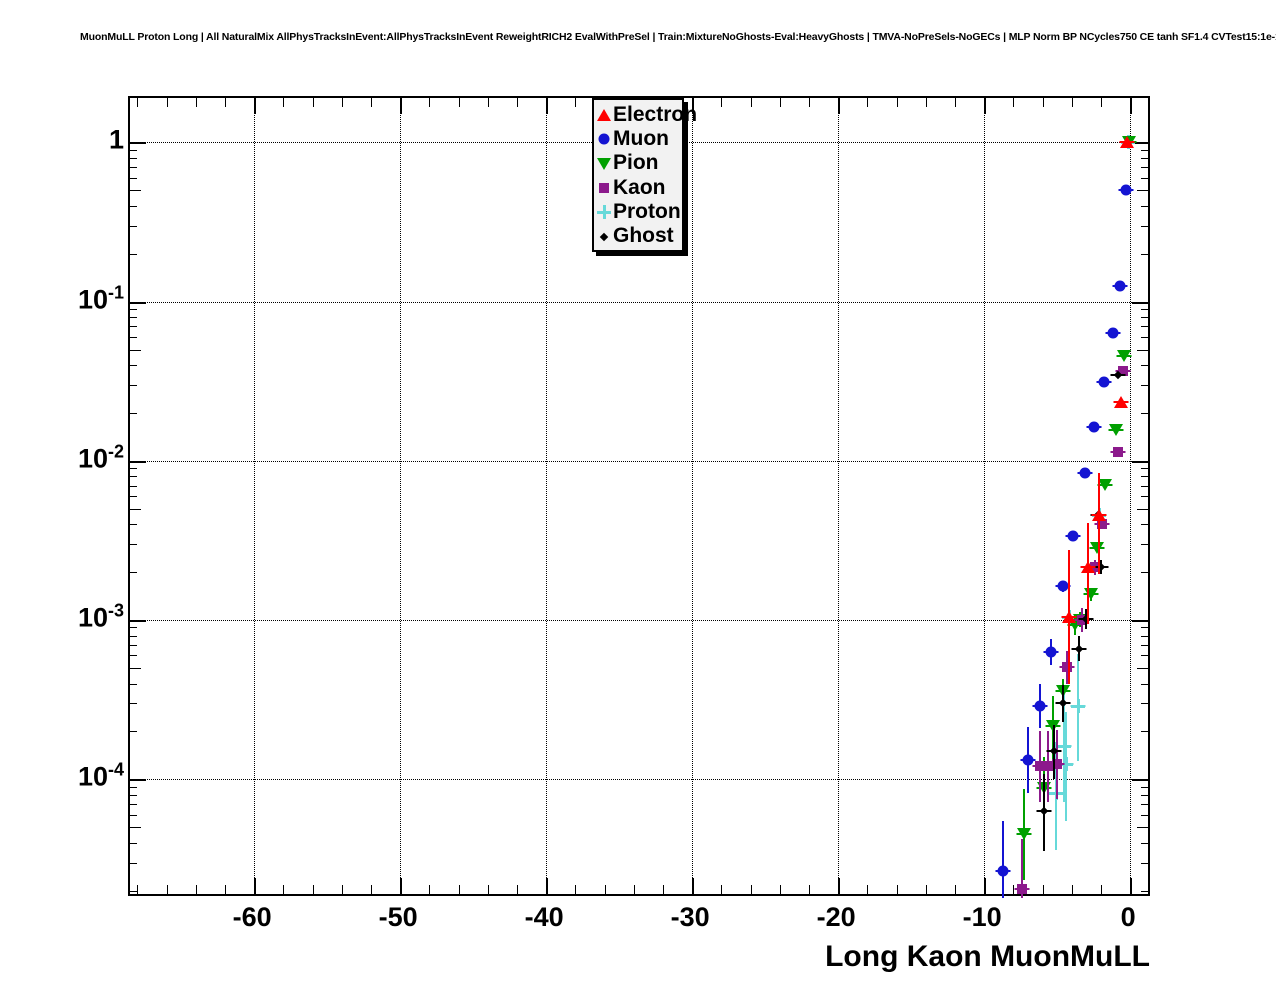 The image size is (1276, 996). Describe the element at coordinates (100, 298) in the screenshot. I see `y-axis-tick-label: 10⁻¹` at that location.